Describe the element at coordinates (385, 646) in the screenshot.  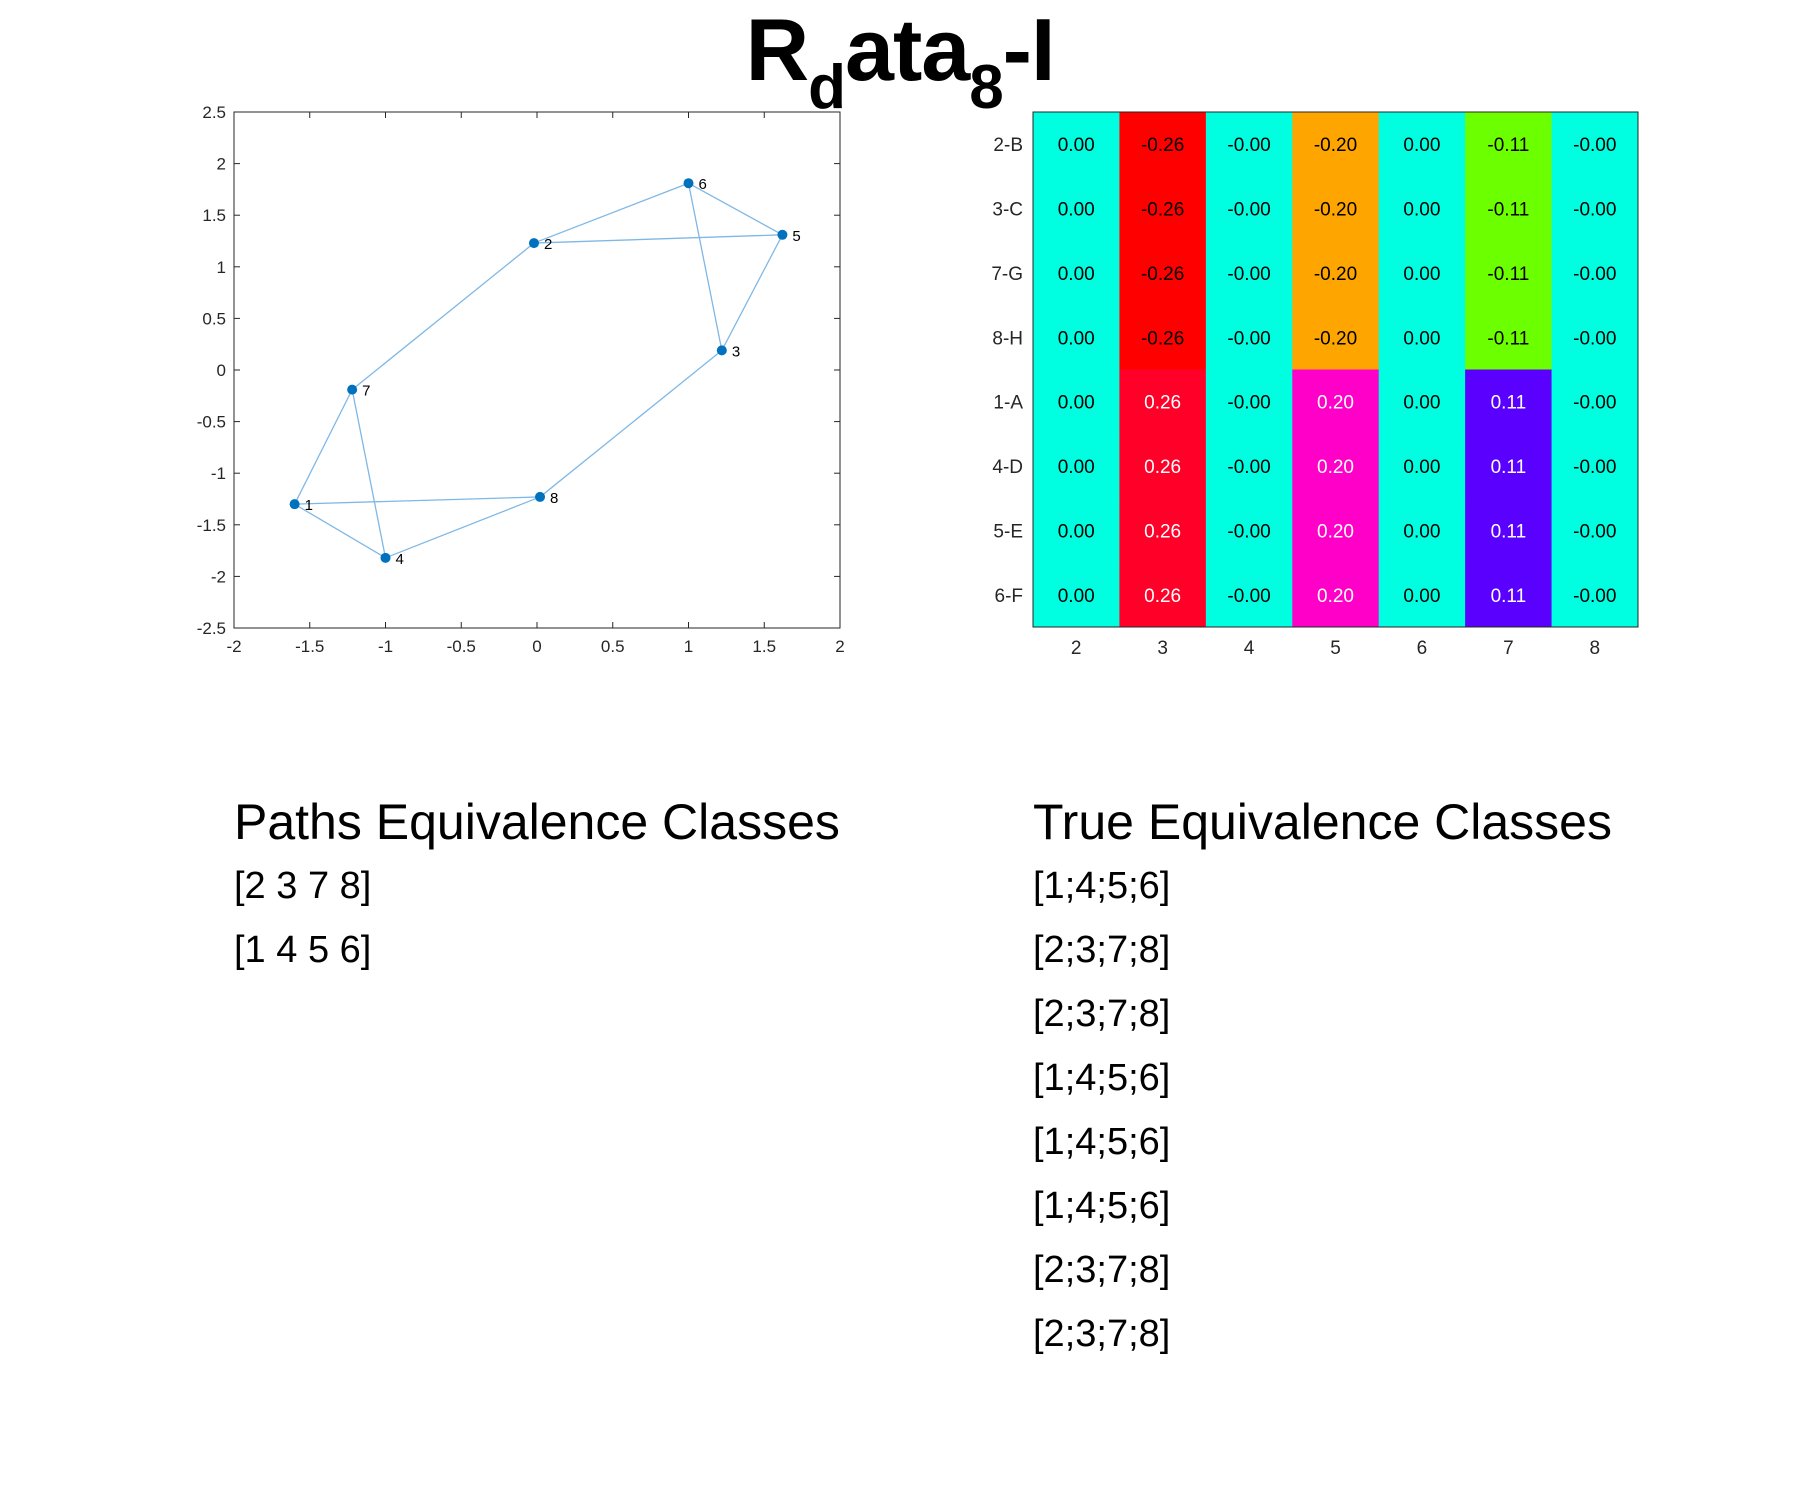
I see `x-tick-label: -1` at that location.